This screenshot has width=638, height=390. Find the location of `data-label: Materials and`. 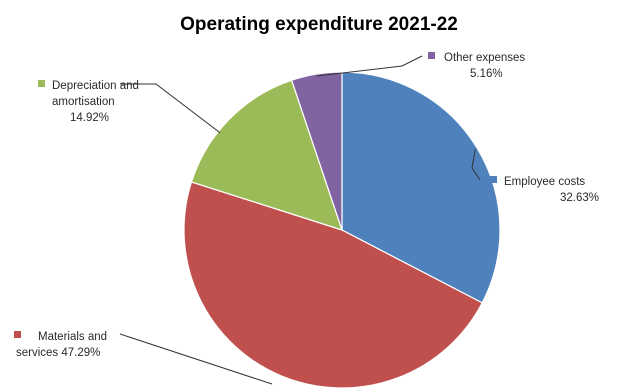

data-label: Materials and is located at coordinates (72, 337).